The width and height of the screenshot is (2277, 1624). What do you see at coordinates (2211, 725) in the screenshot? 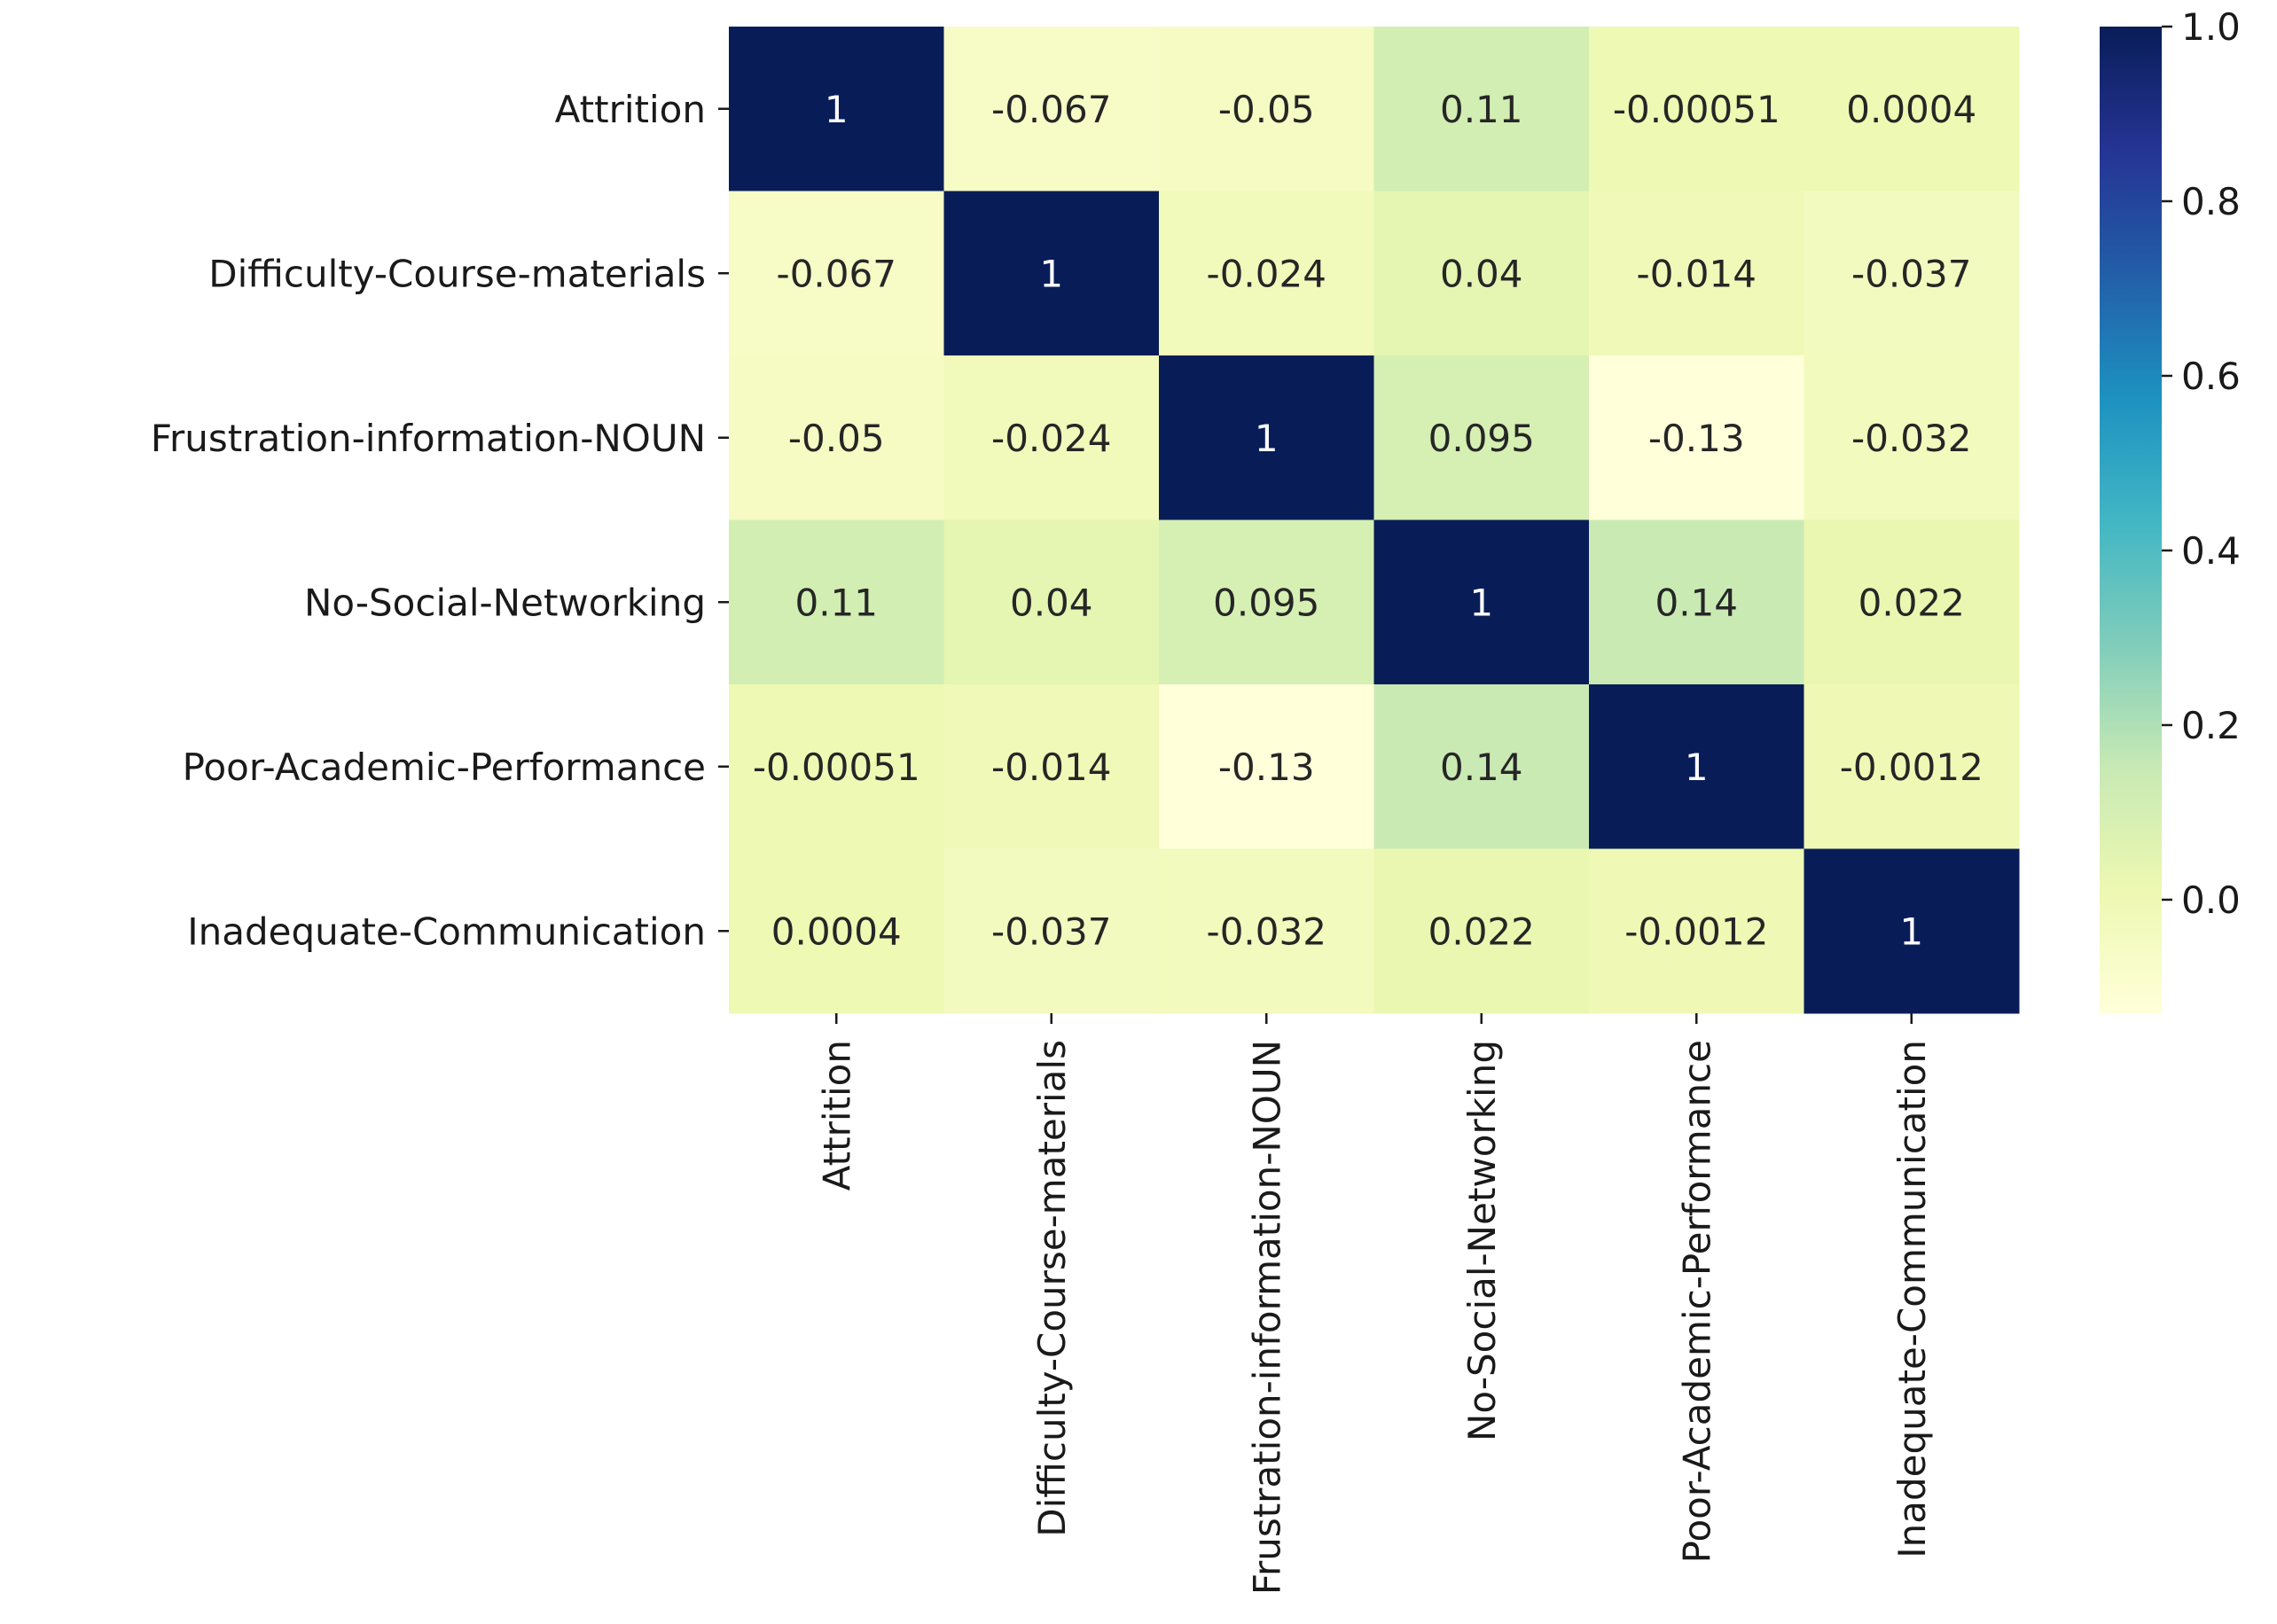
I see `colorbar-tick-label-1: 0.2` at bounding box center [2211, 725].